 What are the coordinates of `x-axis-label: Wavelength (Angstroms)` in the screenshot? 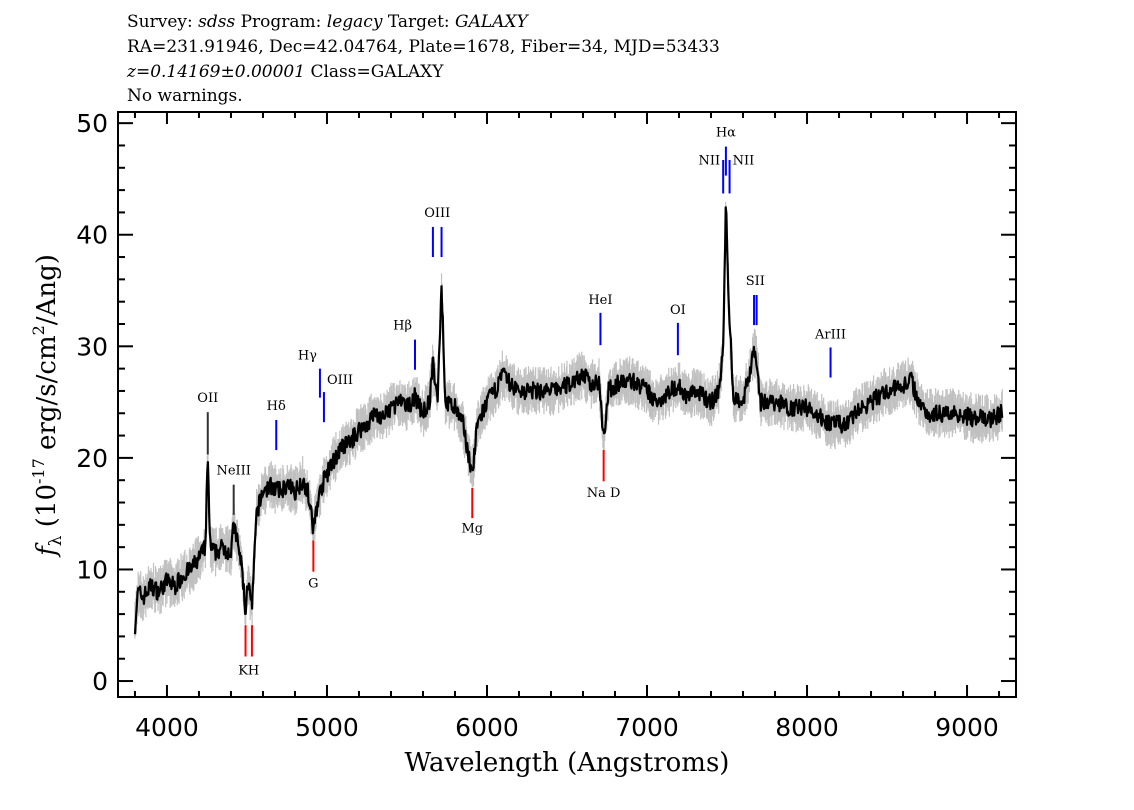 It's located at (567, 763).